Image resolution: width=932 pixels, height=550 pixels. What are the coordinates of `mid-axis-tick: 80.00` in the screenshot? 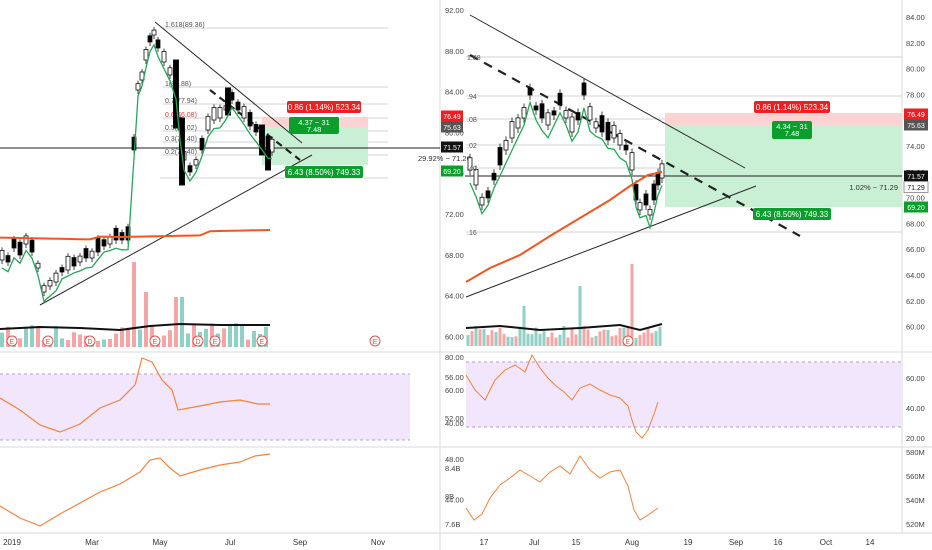 It's located at (454, 132).